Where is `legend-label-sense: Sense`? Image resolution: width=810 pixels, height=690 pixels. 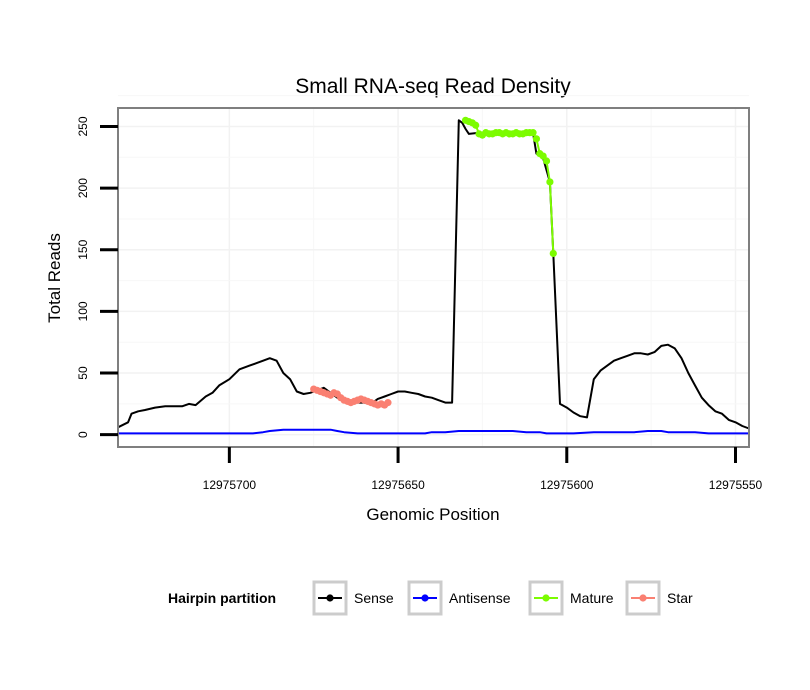
legend-label-sense: Sense is located at coordinates (374, 598).